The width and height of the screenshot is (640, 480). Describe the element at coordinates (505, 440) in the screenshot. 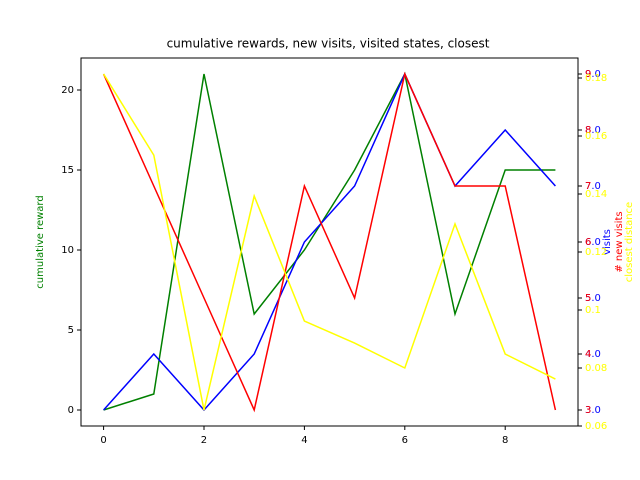

I see `x-tick-label: 8` at that location.